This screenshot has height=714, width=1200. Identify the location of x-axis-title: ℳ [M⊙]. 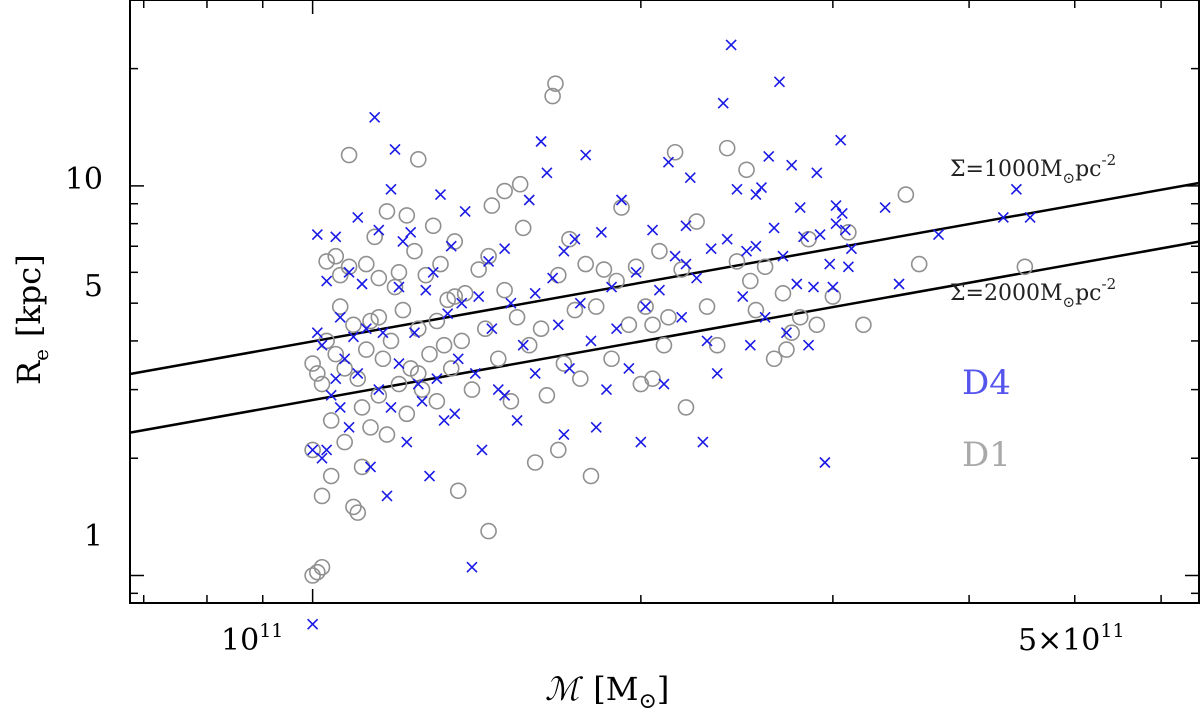
(607, 692).